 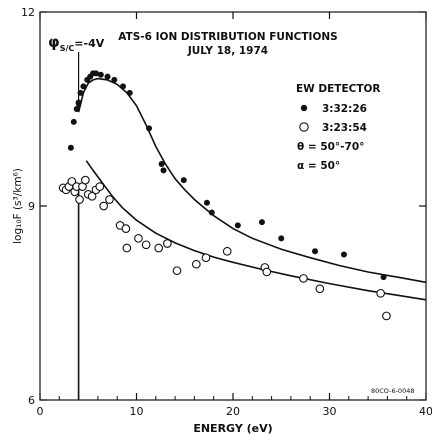 I want to click on legend-marker-filled, so click(x=304, y=108).